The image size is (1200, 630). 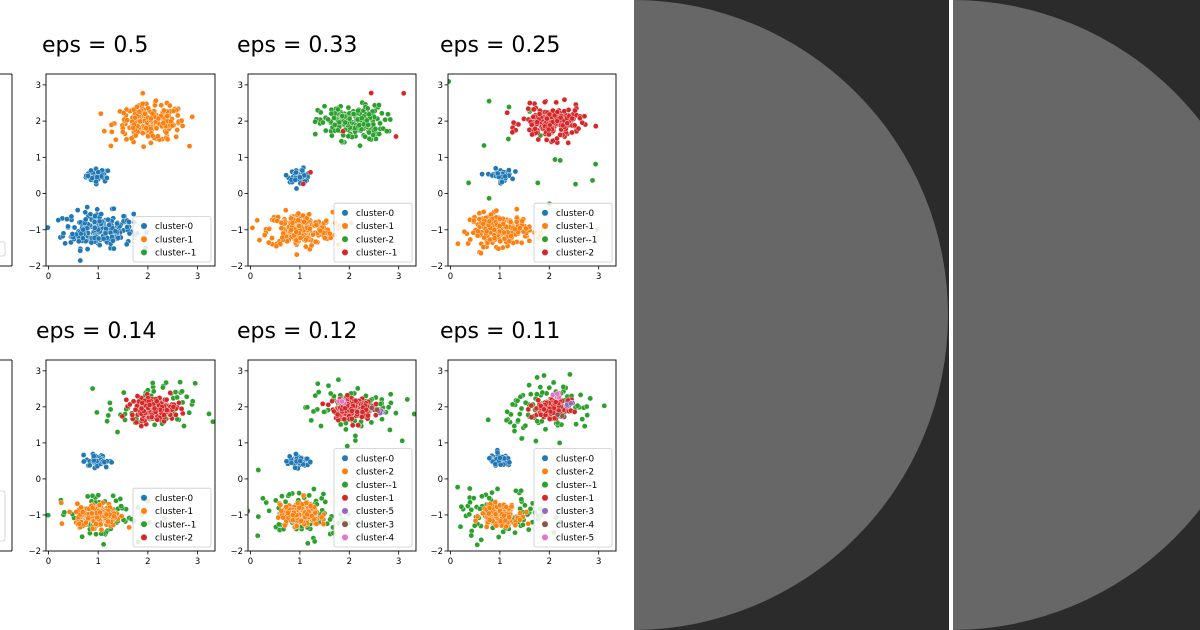 I want to click on legend-label: cluster-2, so click(x=375, y=473).